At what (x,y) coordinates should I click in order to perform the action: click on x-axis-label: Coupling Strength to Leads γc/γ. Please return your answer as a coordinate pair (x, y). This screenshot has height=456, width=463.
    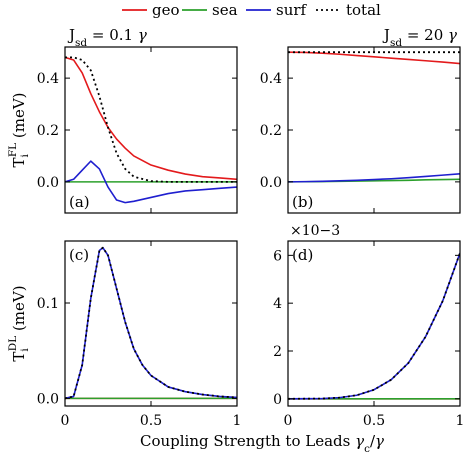
    Looking at the image, I should click on (262, 443).